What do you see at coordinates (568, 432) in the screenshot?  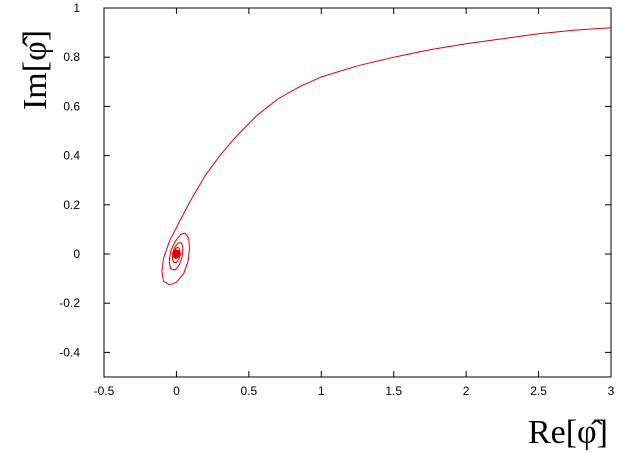 I see `x-axis-title: Re[φ̂]` at bounding box center [568, 432].